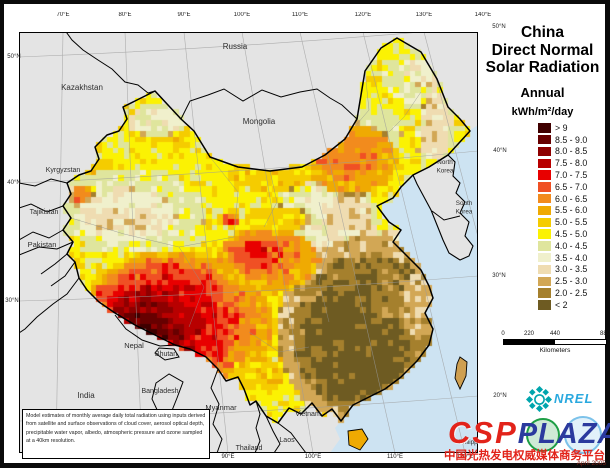  I want to click on legend-label: 4.0 - 4.5, so click(571, 245).